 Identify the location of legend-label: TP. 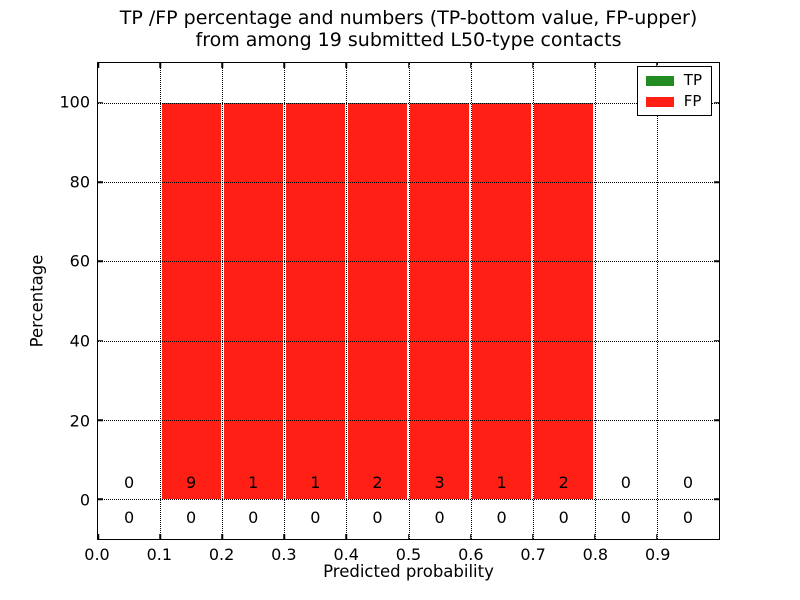
(692, 80).